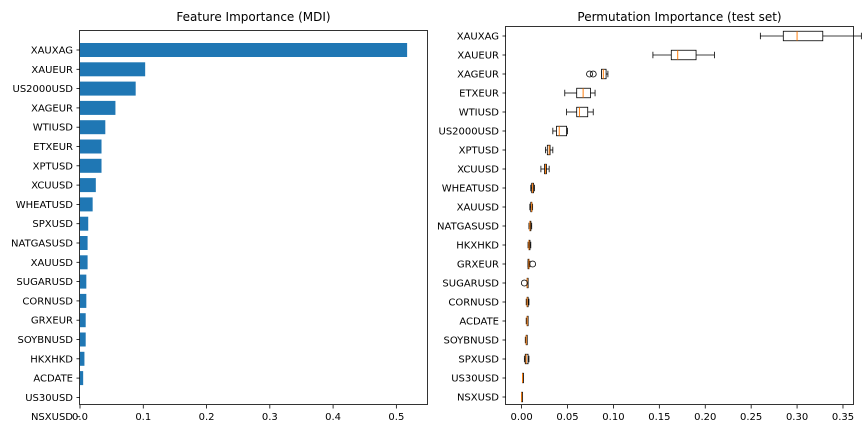  Describe the element at coordinates (91, 165) in the screenshot. I see `bar-xptusd` at that location.